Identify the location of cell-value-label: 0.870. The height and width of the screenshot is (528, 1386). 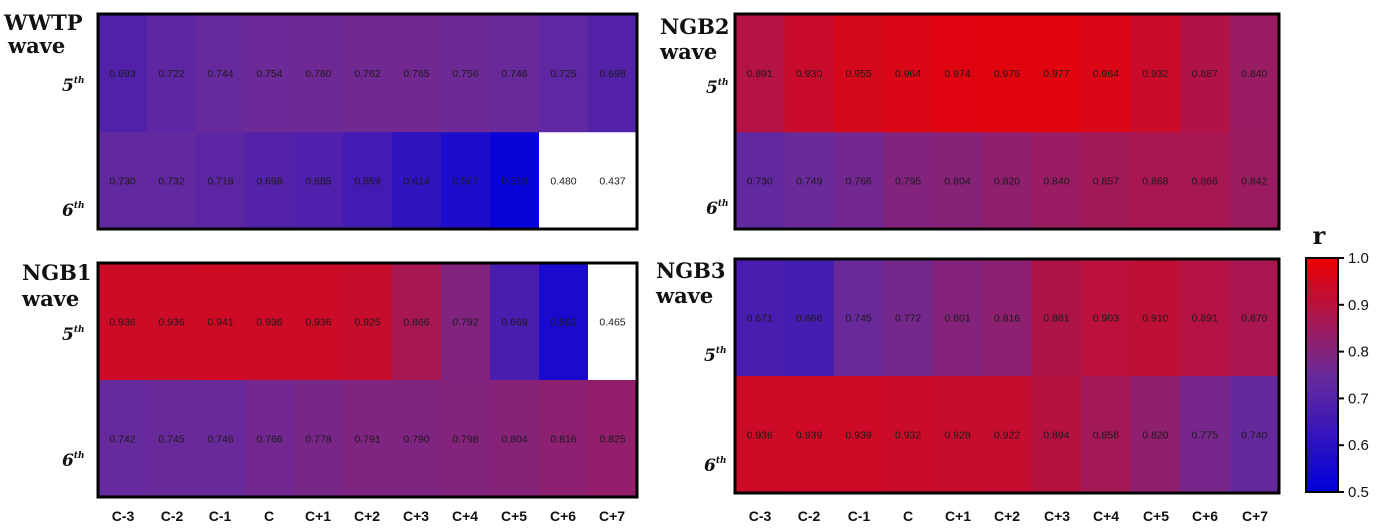
(1254, 319).